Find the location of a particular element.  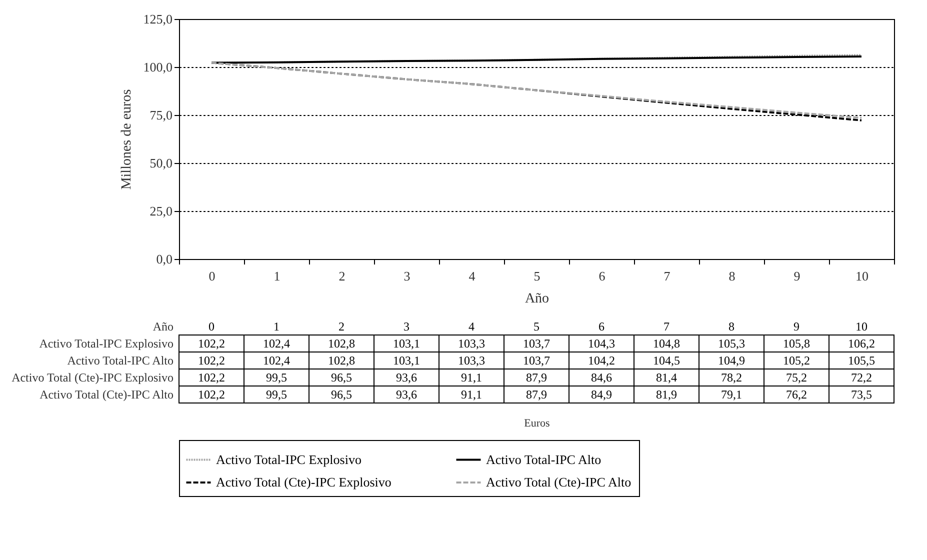

category-label: 8 is located at coordinates (731, 327).